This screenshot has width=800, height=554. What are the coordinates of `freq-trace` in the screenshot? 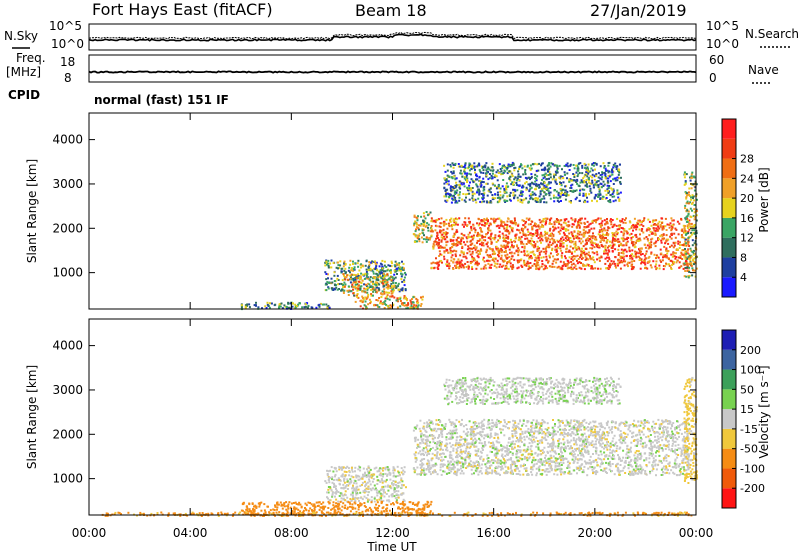 It's located at (392, 72).